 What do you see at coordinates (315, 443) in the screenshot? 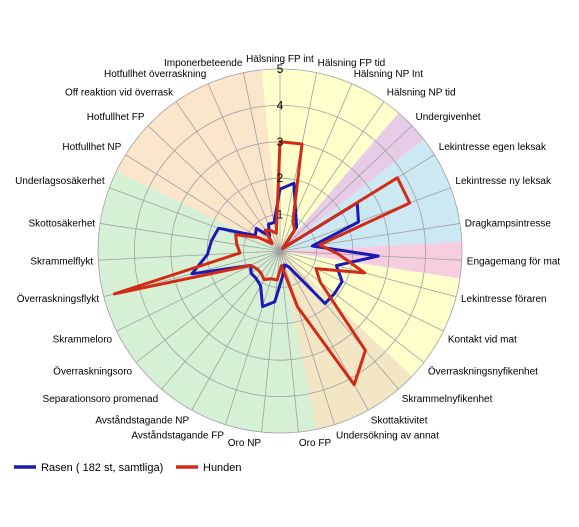
I see `axis-label-15: Oro FP` at bounding box center [315, 443].